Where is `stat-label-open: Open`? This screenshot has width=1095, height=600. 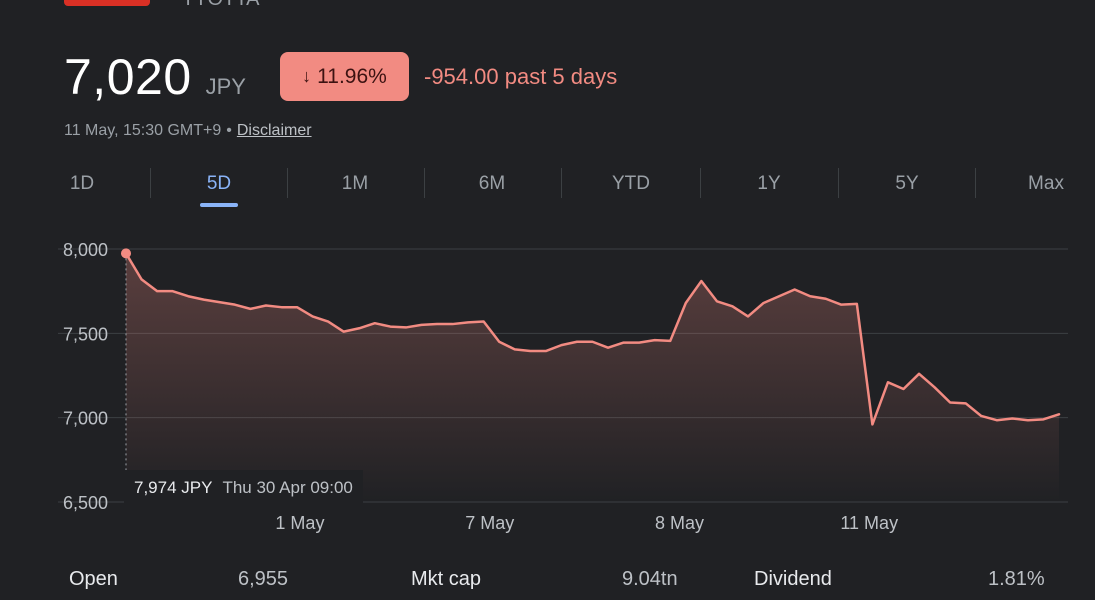 stat-label-open: Open is located at coordinates (93, 579).